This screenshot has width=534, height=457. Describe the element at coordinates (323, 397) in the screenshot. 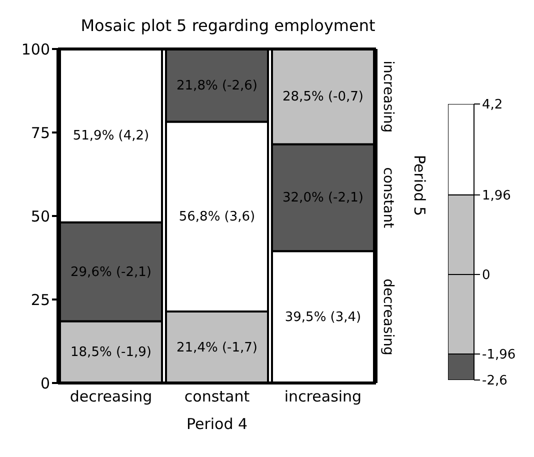

I see `x-tick-label: increasing` at that location.